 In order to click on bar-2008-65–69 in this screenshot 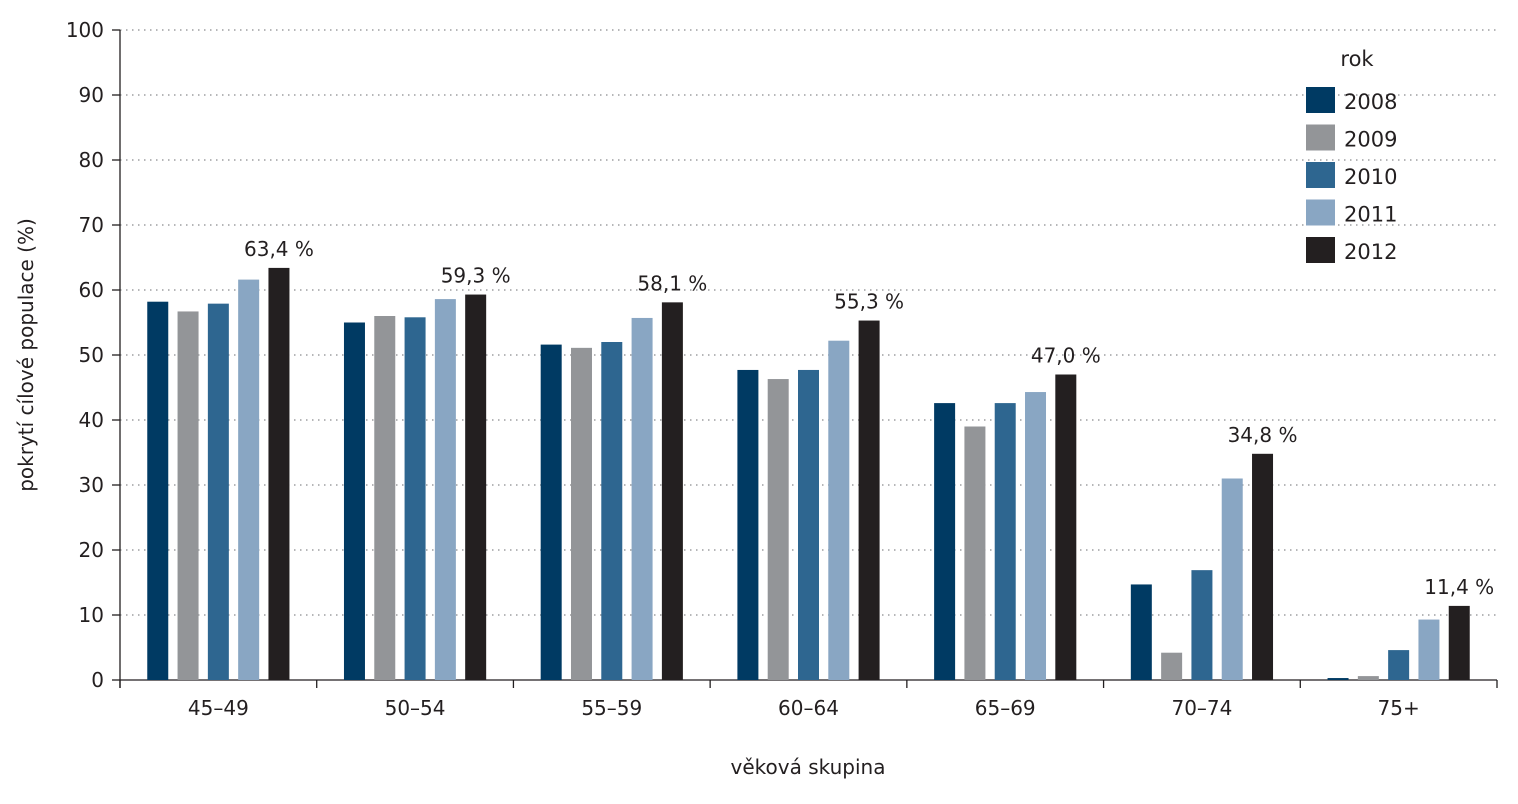, I will do `click(945, 541)`.